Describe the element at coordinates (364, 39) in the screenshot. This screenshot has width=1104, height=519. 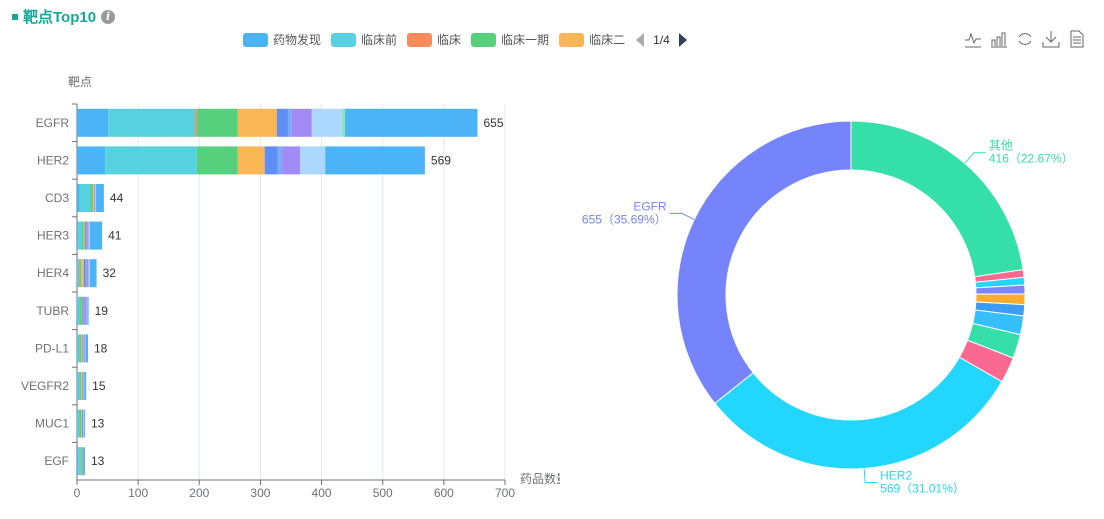
I see `legend-item: 临床前` at that location.